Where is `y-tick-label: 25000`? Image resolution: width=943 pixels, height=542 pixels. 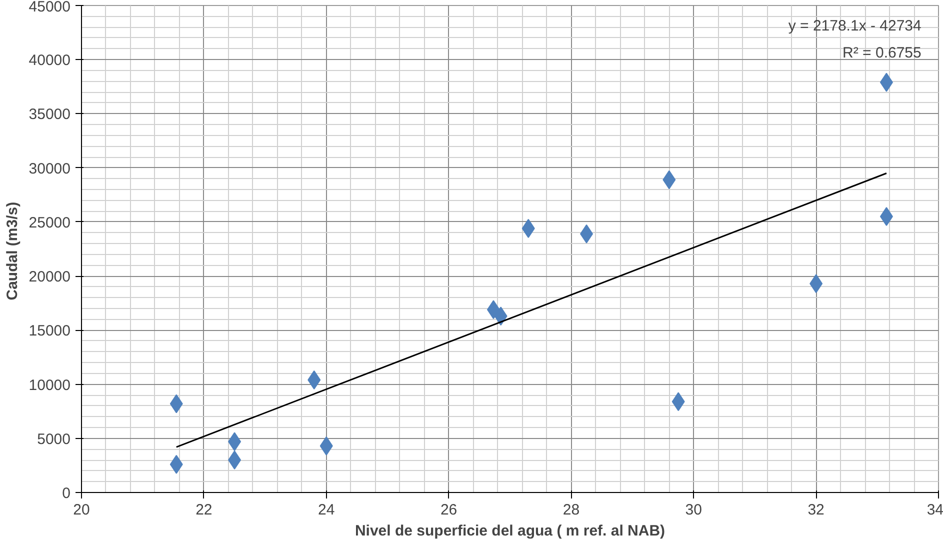 y-tick-label: 25000 is located at coordinates (49, 223).